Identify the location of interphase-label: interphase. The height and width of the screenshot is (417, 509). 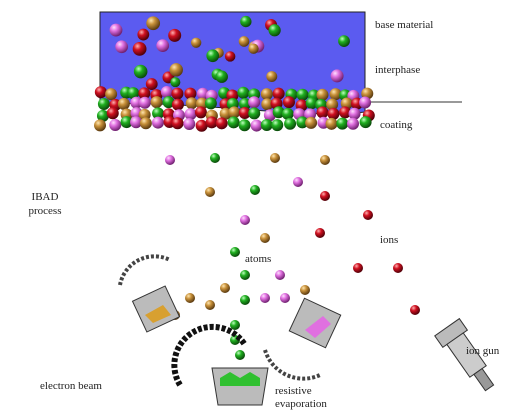
(397, 70).